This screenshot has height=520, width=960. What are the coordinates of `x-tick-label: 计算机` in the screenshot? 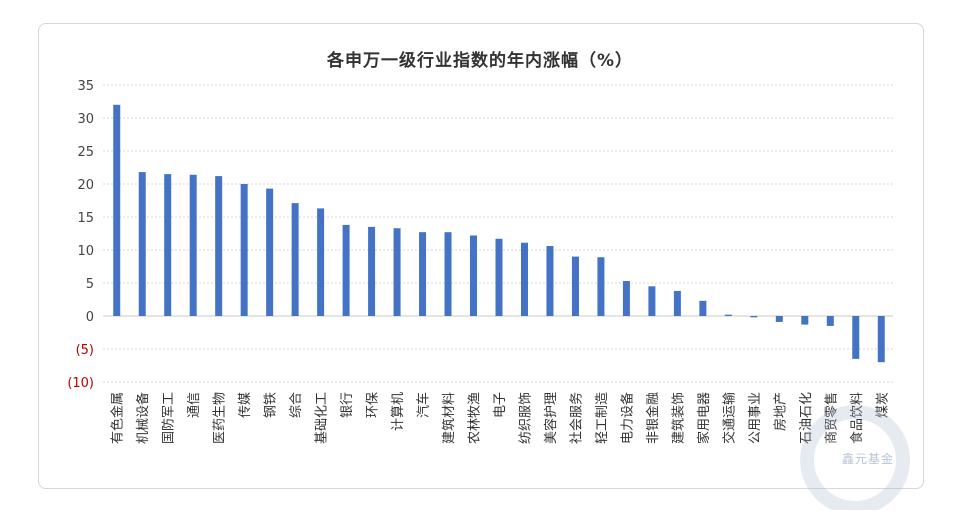 It's located at (398, 411).